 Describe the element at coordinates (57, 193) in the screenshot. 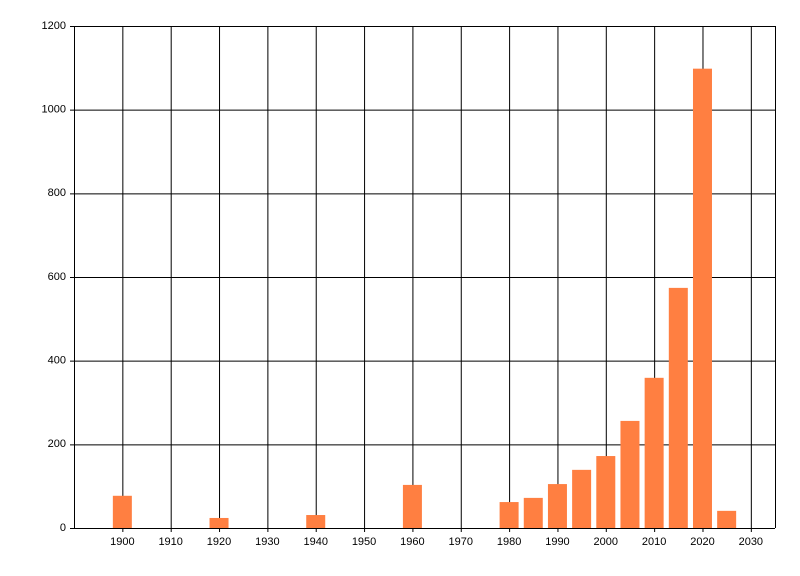

I see `y-tick-label: 800` at that location.